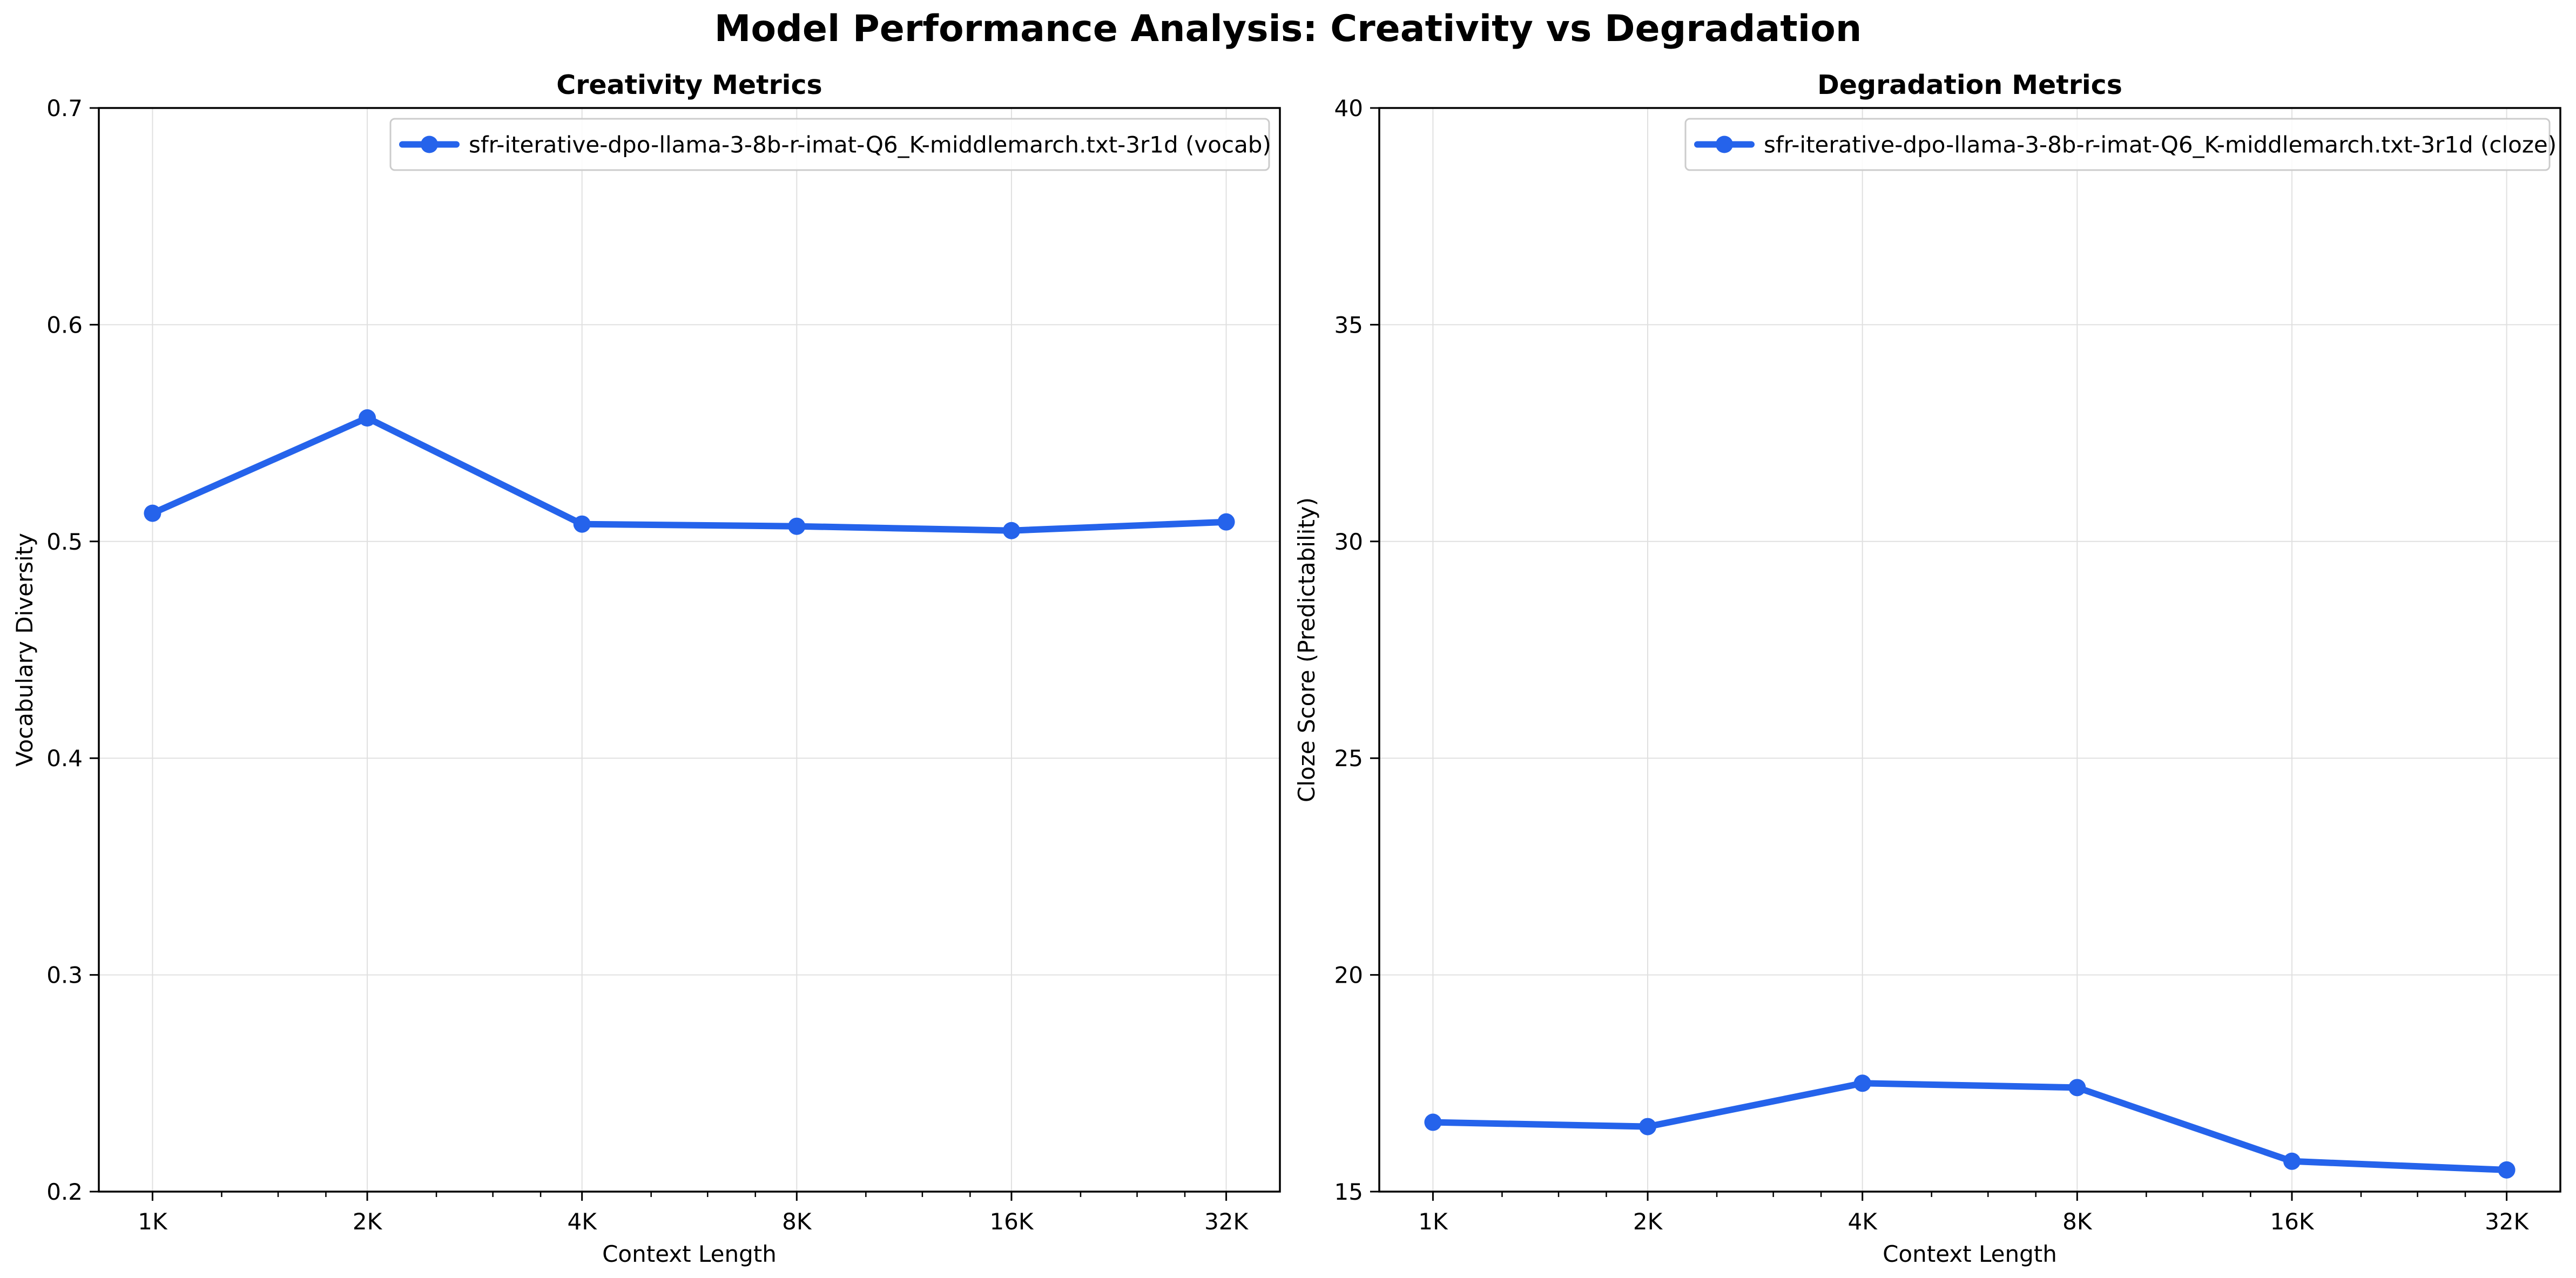 Image resolution: width=2576 pixels, height=1278 pixels. What do you see at coordinates (689, 85) in the screenshot?
I see `subplot-title: Creativity Metrics` at bounding box center [689, 85].